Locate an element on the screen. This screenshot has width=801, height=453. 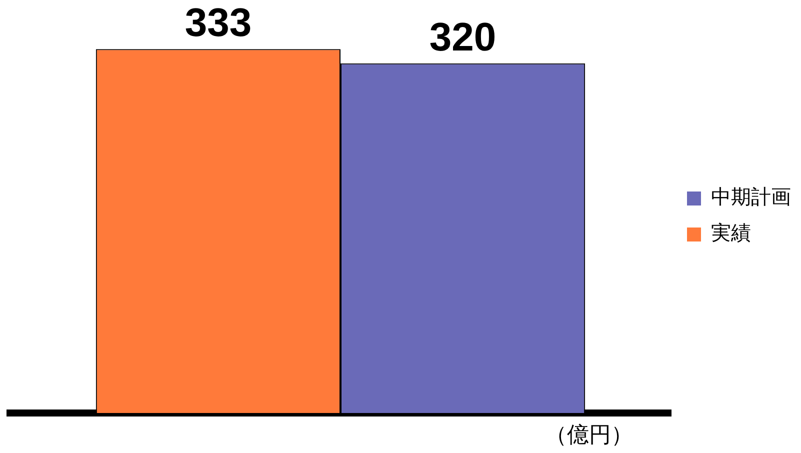
legend-label: 実績 is located at coordinates (731, 232).